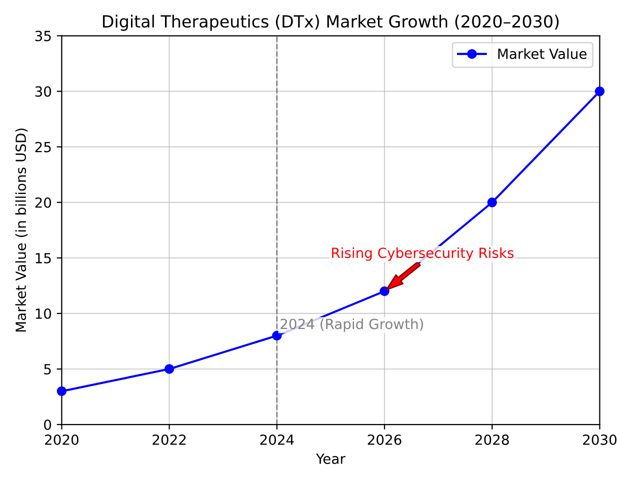  Describe the element at coordinates (43, 91) in the screenshot. I see `y-tick-label: 30` at that location.